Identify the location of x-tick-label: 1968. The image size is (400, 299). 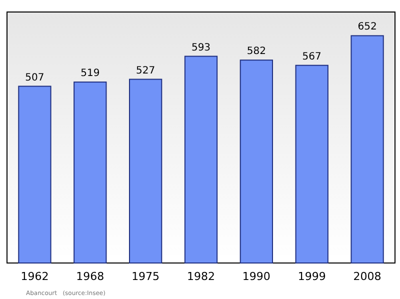
(90, 276).